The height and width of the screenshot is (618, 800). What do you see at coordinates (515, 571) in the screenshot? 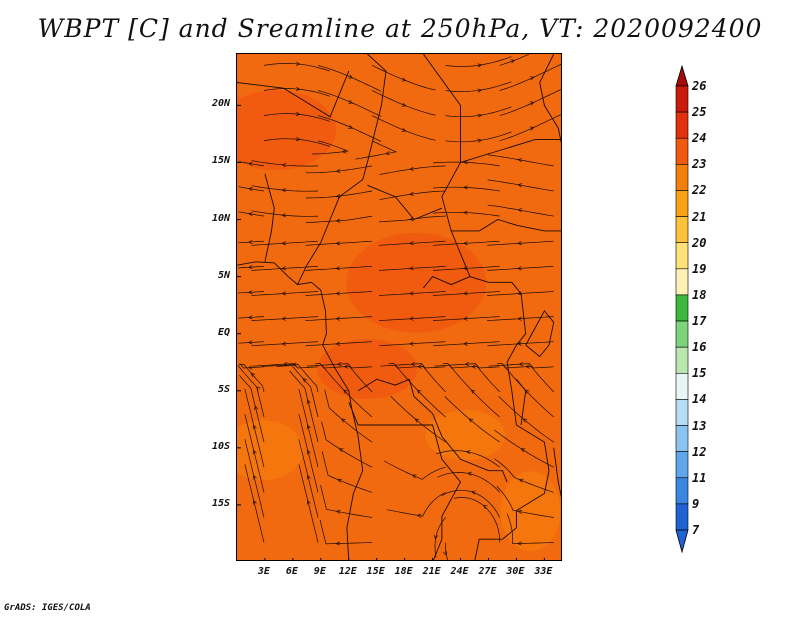
I see `longitude-tick-label: 30E` at bounding box center [515, 571].